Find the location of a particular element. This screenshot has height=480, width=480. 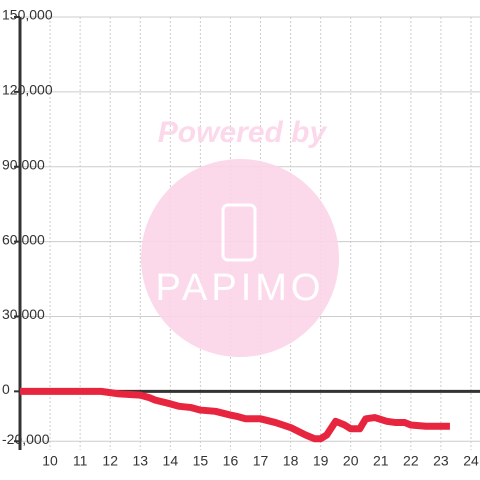

y-tick-label: 90,000 is located at coordinates (23, 164).